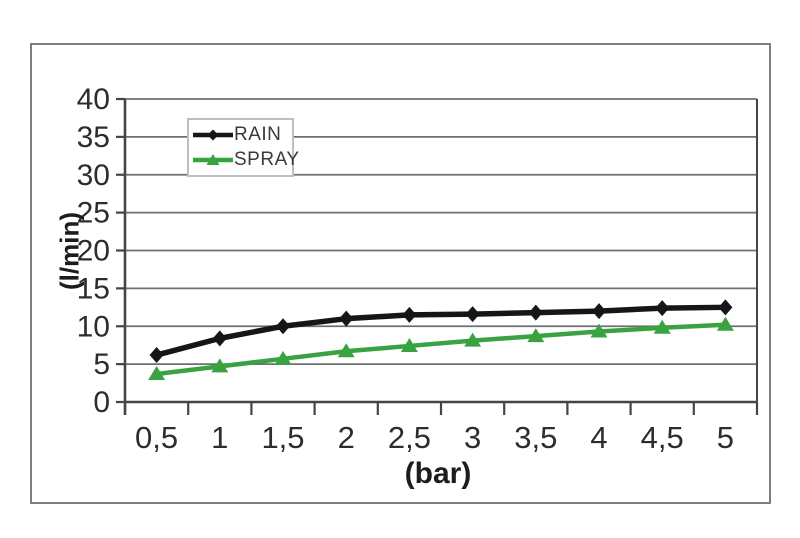 This screenshot has width=800, height=538. Describe the element at coordinates (93, 137) in the screenshot. I see `y-tick-label: 35` at that location.